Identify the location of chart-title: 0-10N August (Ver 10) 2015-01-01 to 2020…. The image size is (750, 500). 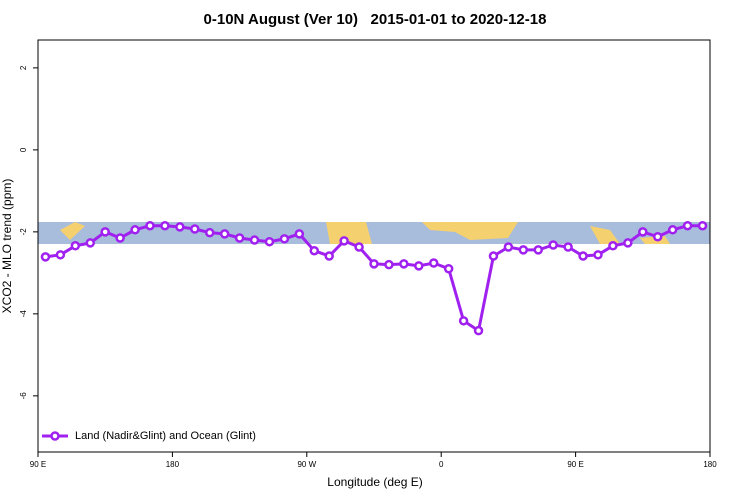
(375, 19).